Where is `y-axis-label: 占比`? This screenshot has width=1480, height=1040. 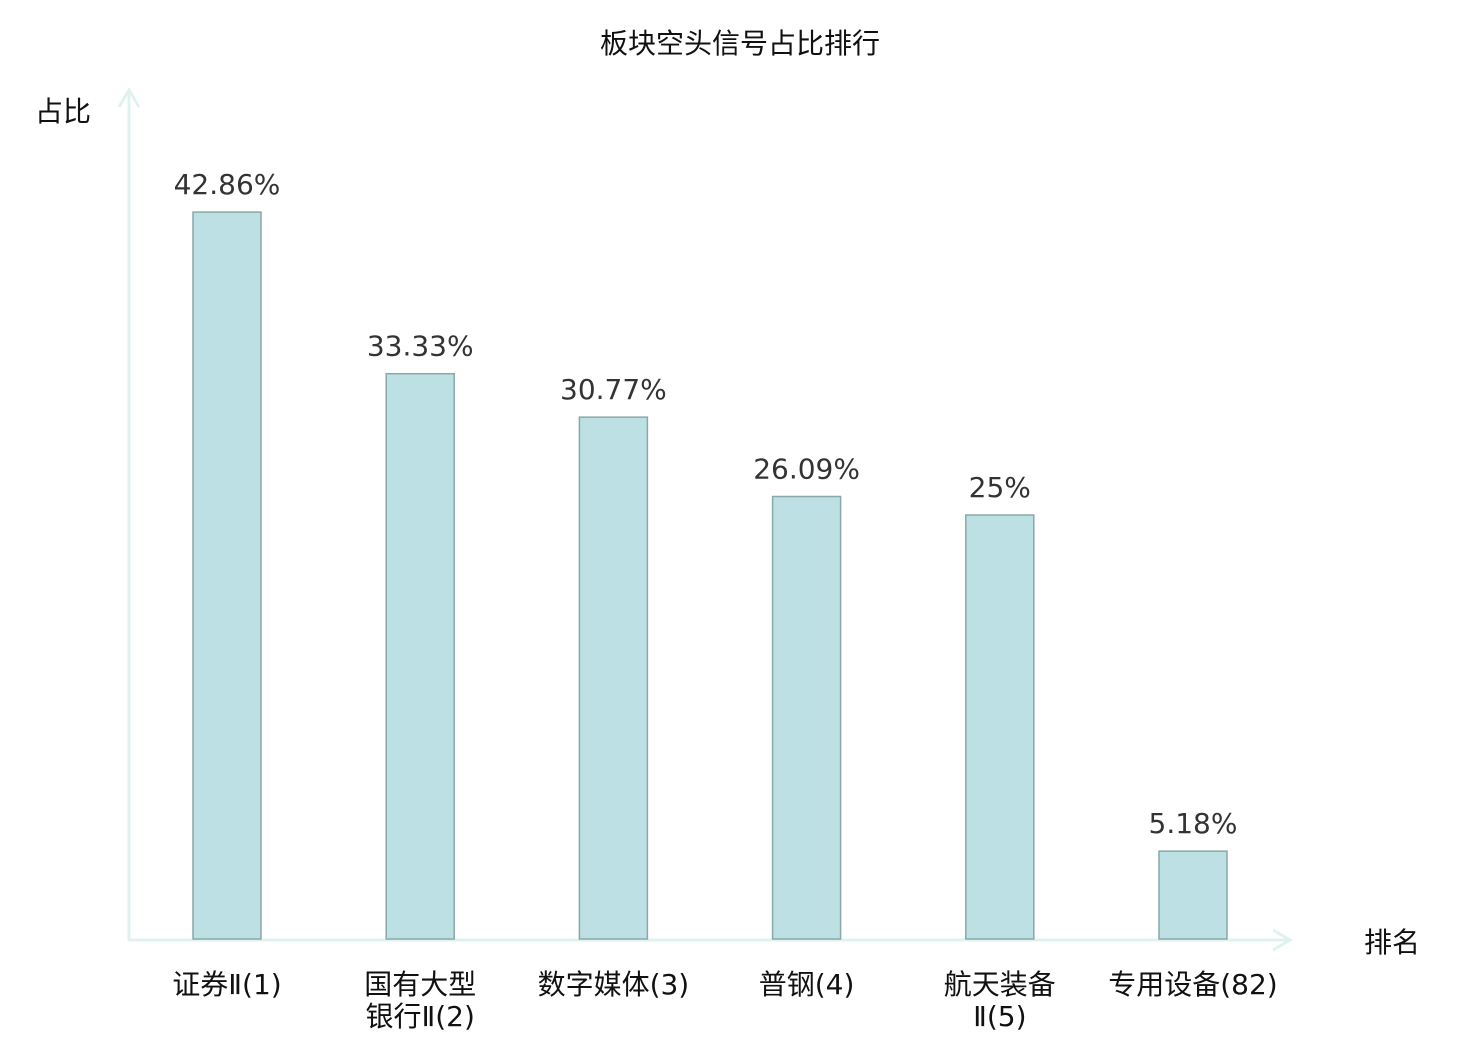
y-axis-label: 占比 is located at coordinates (63, 111).